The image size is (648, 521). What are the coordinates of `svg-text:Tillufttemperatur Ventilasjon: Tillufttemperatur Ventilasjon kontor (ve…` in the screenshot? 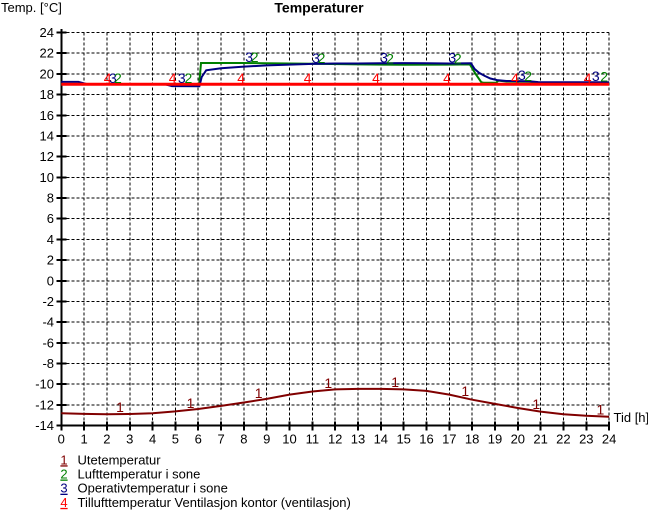 It's located at (214, 502).